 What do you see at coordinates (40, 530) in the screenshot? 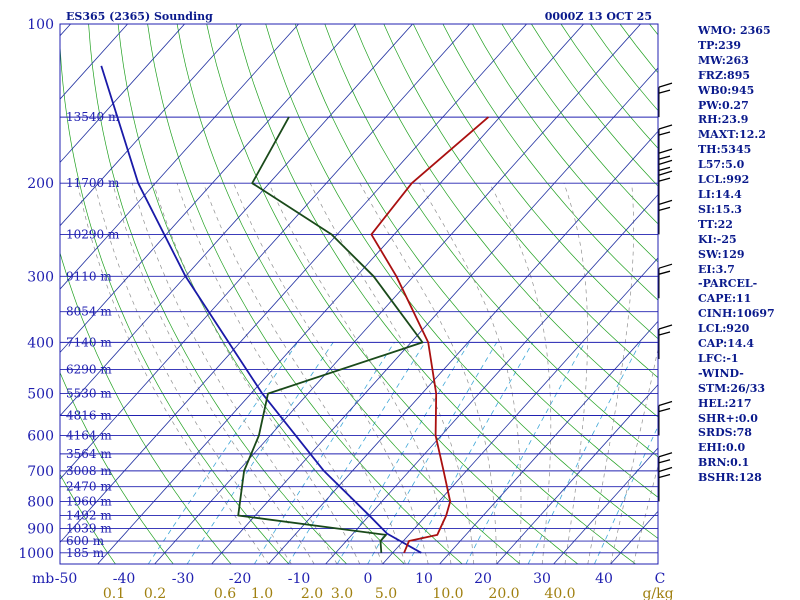
I see `pressure-tick-label: 900` at bounding box center [40, 530].